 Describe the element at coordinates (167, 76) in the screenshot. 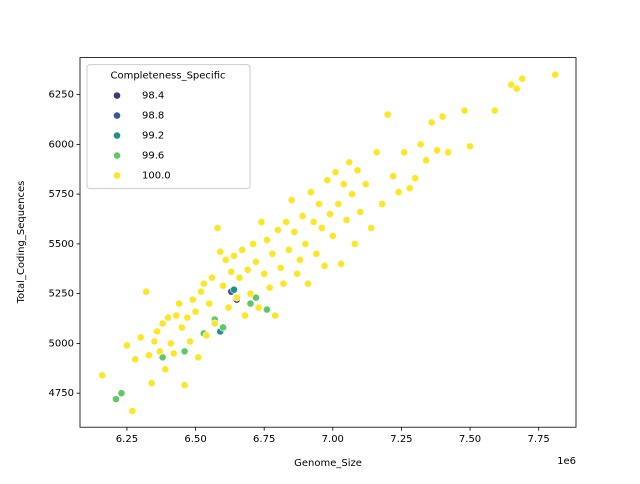

I see `legend-title: Completeness_Specific` at that location.